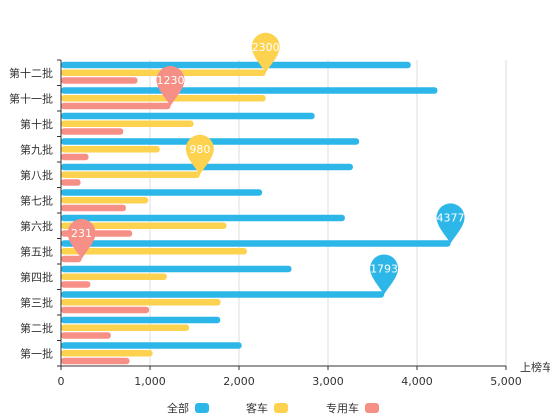 The height and width of the screenshot is (420, 550). What do you see at coordinates (61, 381) in the screenshot?
I see `x-tick-label: 0` at bounding box center [61, 381].